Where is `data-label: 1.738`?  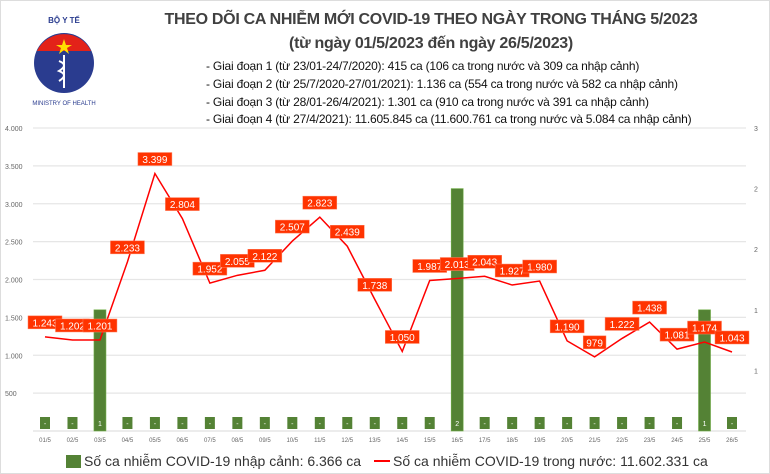 data-label: 1.738 is located at coordinates (374, 286).